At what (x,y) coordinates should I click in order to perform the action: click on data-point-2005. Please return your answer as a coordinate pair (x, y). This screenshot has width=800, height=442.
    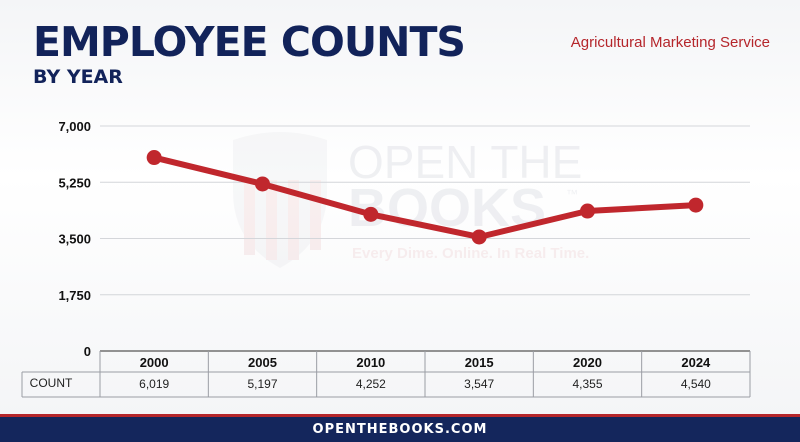
    Looking at the image, I should click on (262, 184).